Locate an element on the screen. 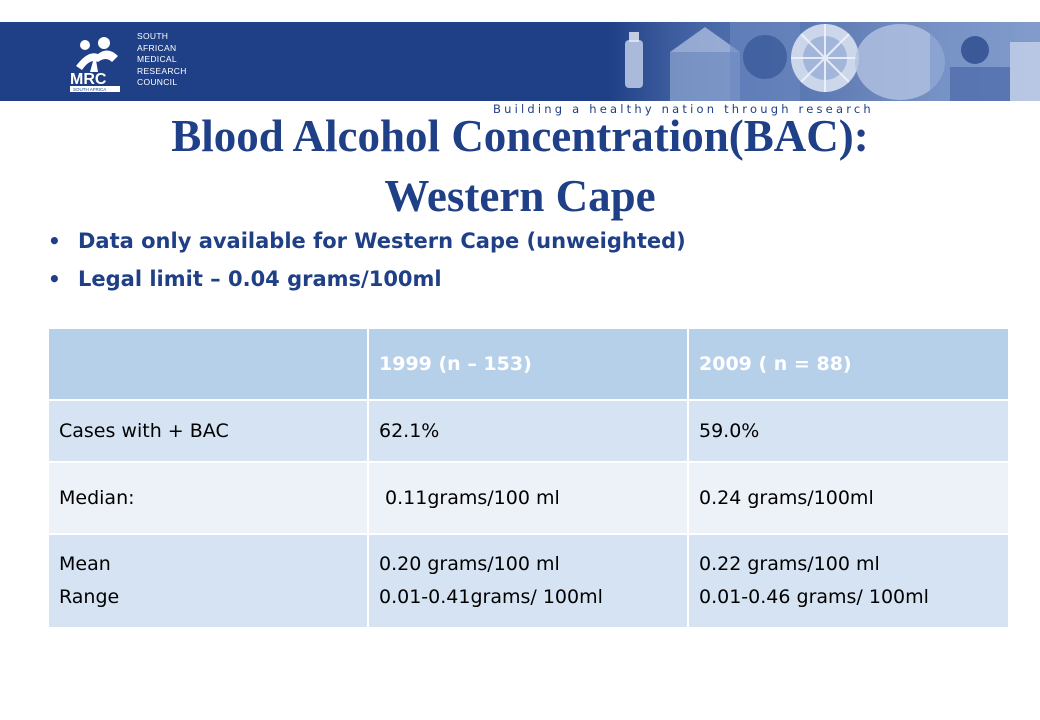 Image resolution: width=1040 pixels, height=720 pixels. table-header-cell: 2009 ( n = 88) is located at coordinates (848, 364).